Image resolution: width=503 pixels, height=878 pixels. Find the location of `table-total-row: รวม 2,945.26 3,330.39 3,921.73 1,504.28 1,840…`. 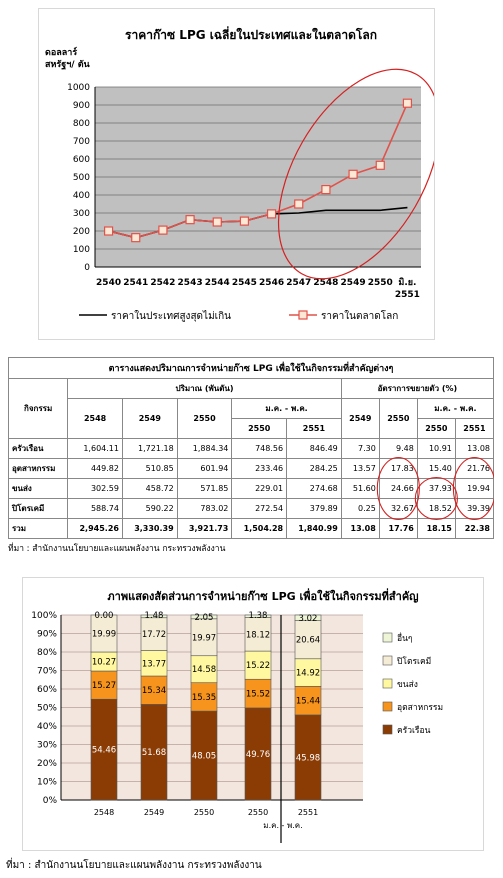

table-total-row: รวม 2,945.26 3,330.39 3,921.73 1,504.28 1,840… is located at coordinates (251, 528).